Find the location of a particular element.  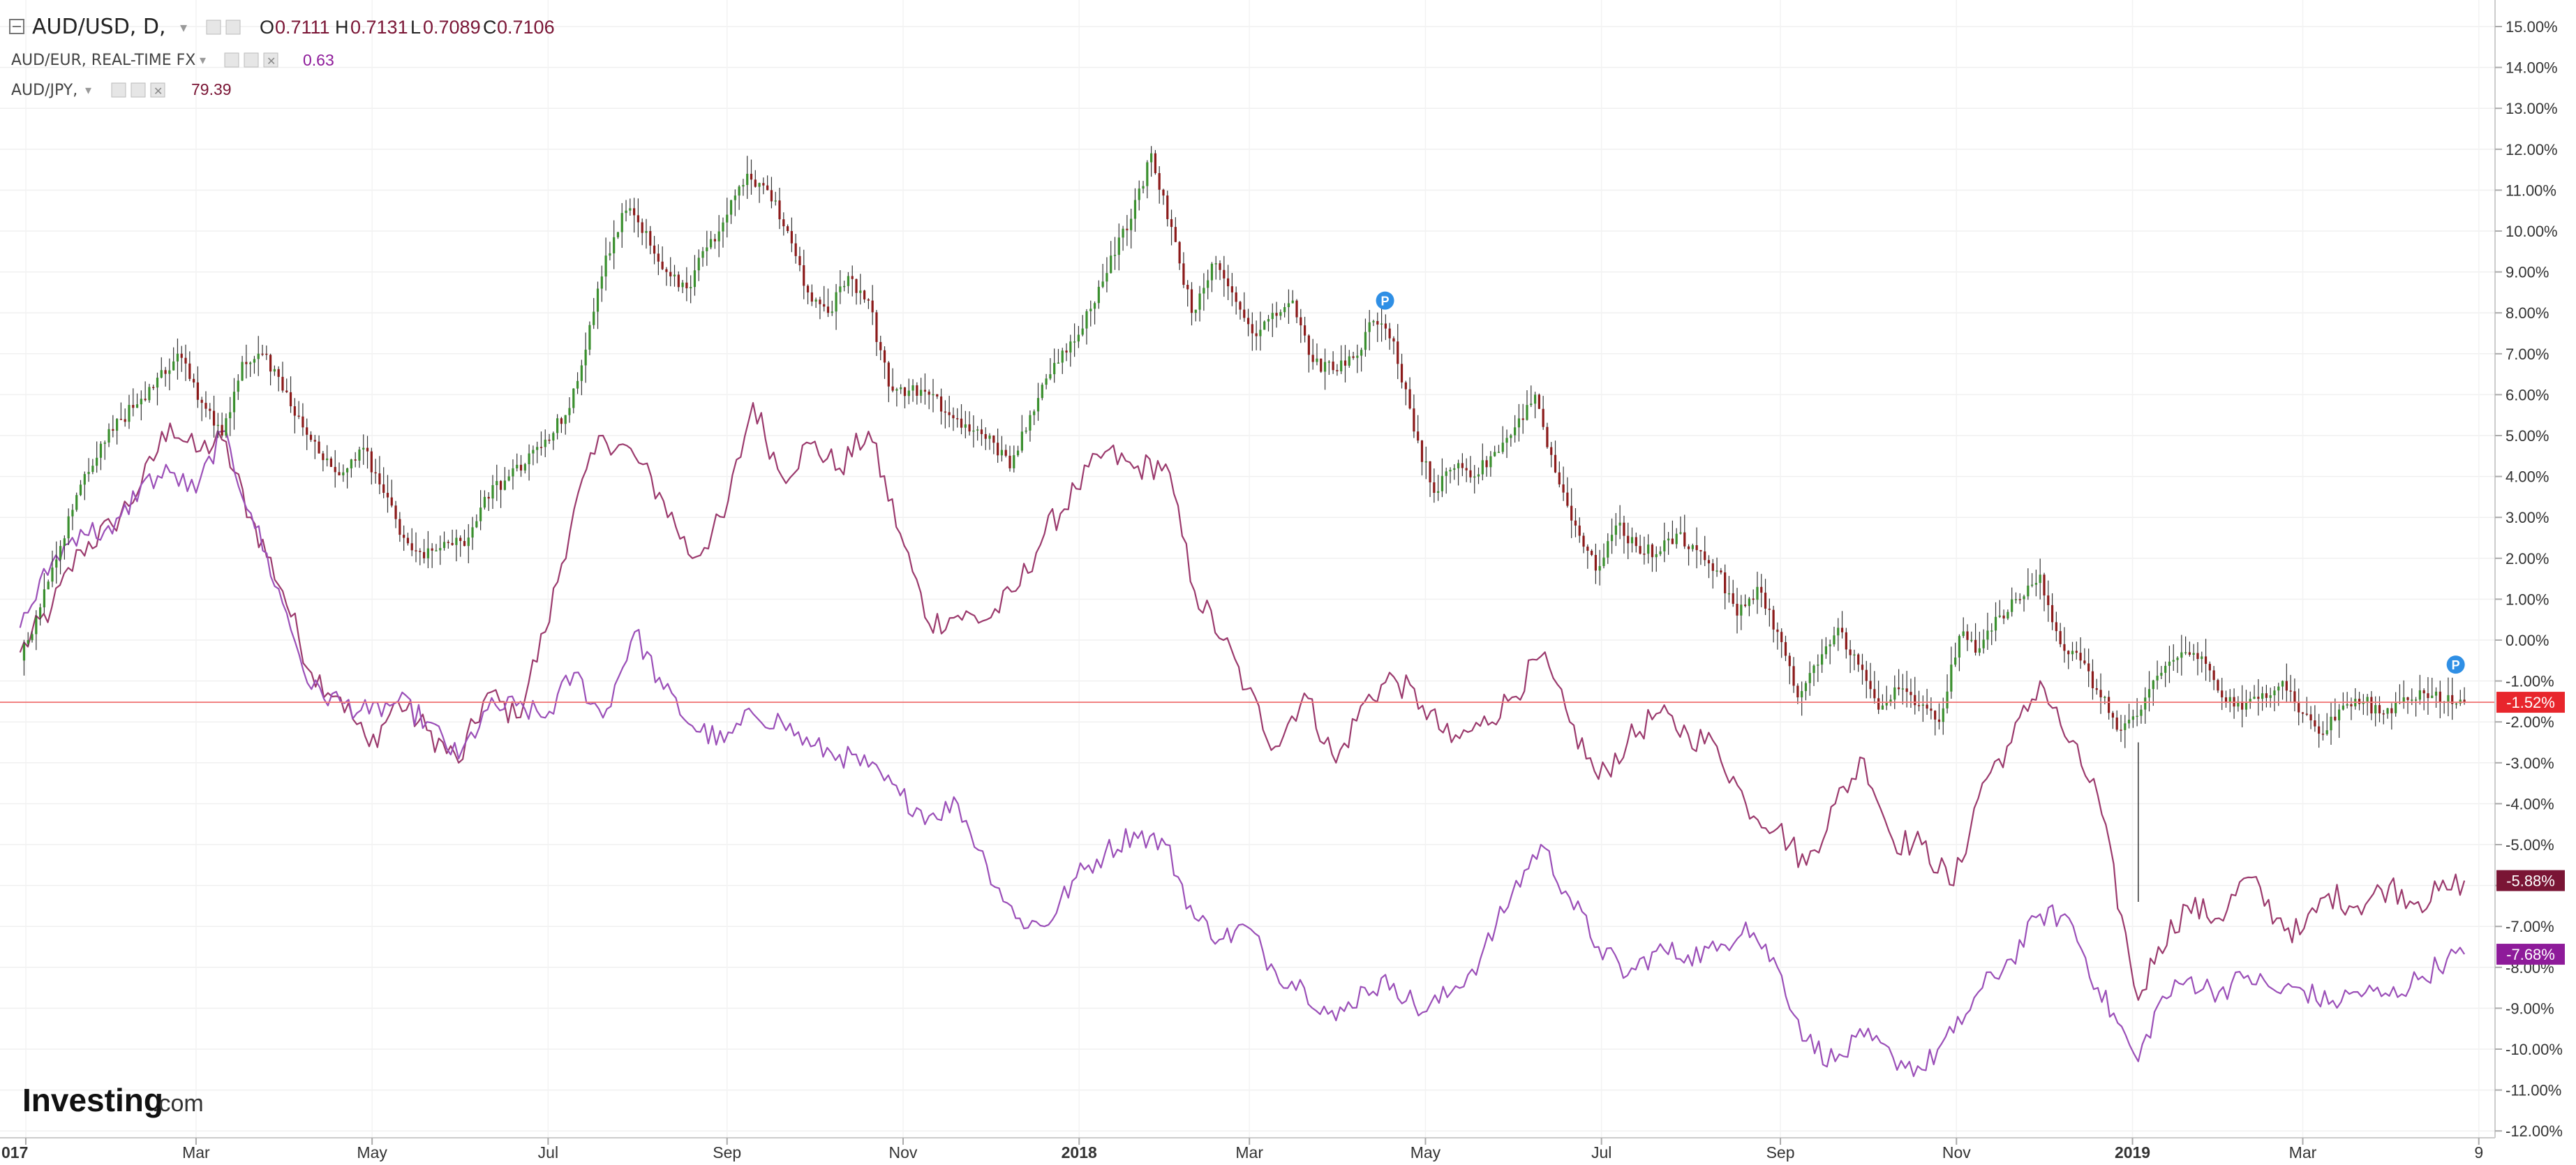

collapse-icon is located at coordinates (16, 26).